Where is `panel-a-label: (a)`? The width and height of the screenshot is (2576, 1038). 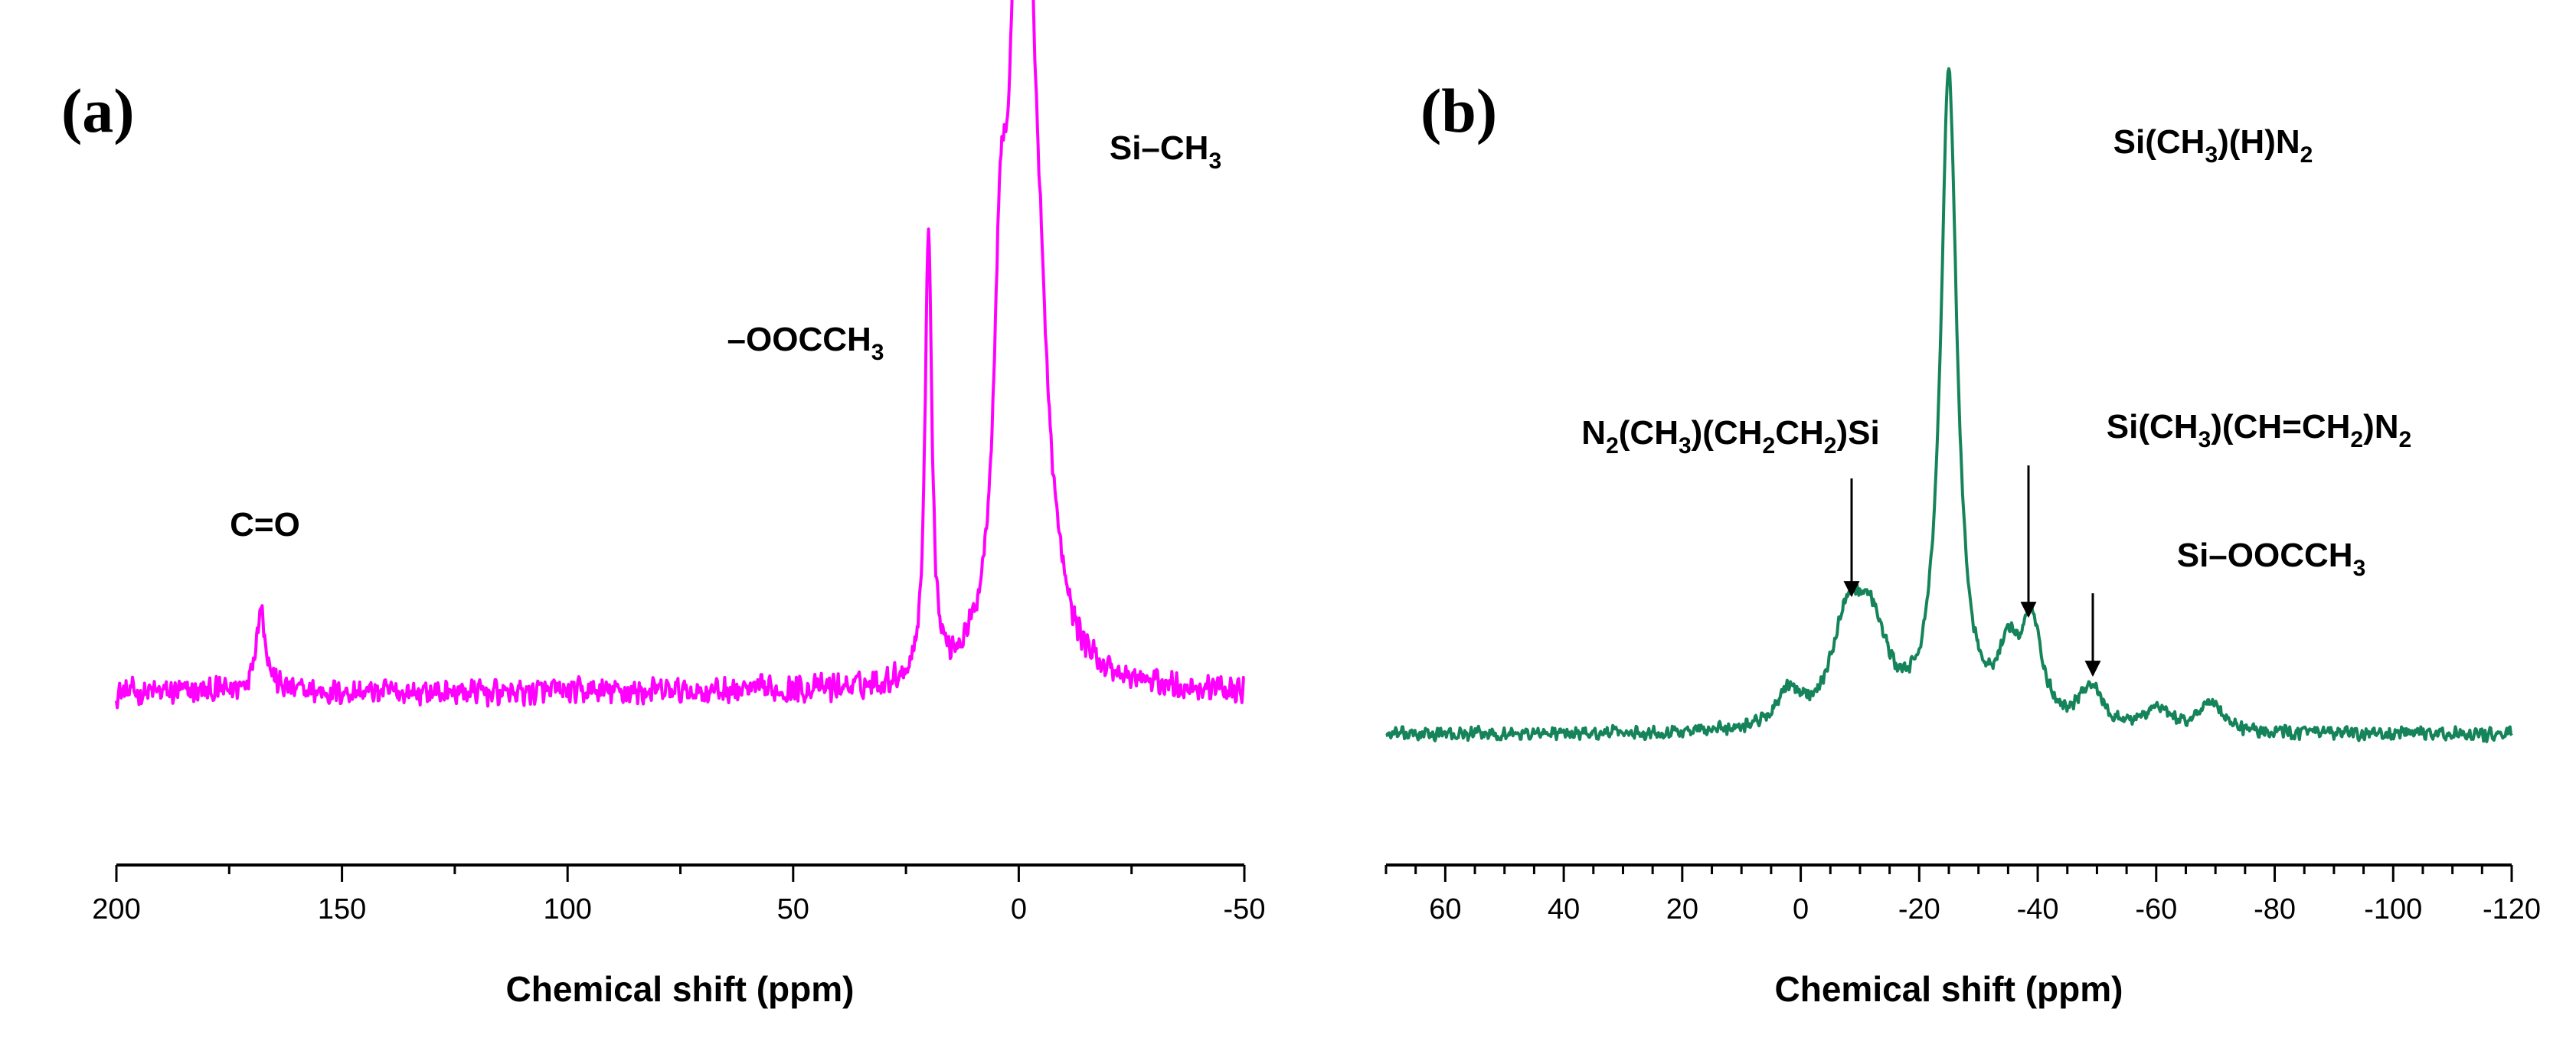
panel-a-label: (a) is located at coordinates (98, 110).